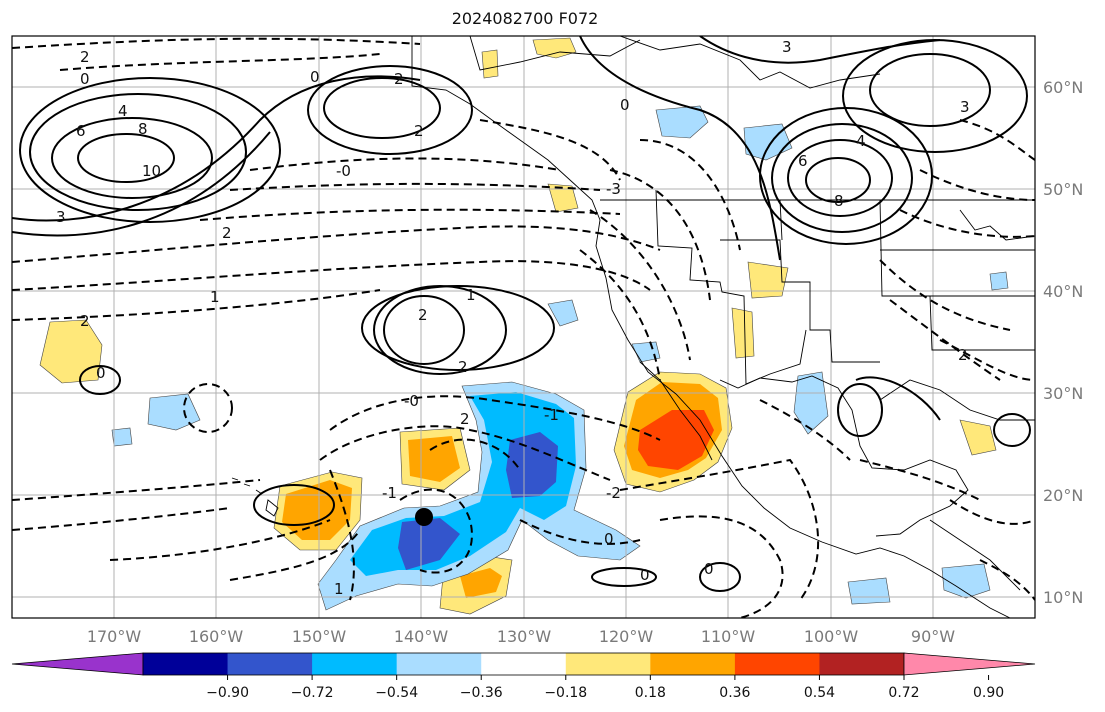 The image size is (1105, 712). What do you see at coordinates (151, 171) in the screenshot?
I see `contour-label: 10` at bounding box center [151, 171].